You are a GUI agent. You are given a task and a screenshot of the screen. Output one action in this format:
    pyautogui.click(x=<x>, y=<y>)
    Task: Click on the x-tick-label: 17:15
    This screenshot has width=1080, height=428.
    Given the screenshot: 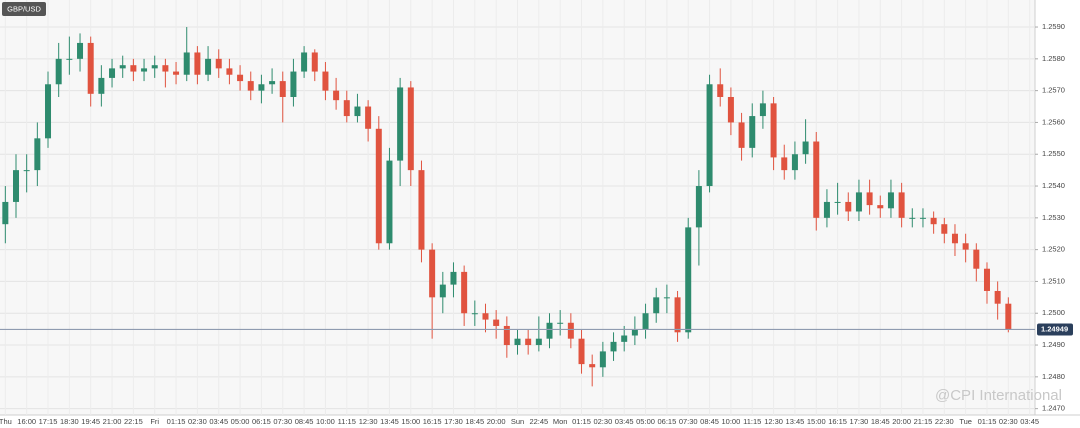 What is the action you would take?
    pyautogui.click(x=48, y=421)
    